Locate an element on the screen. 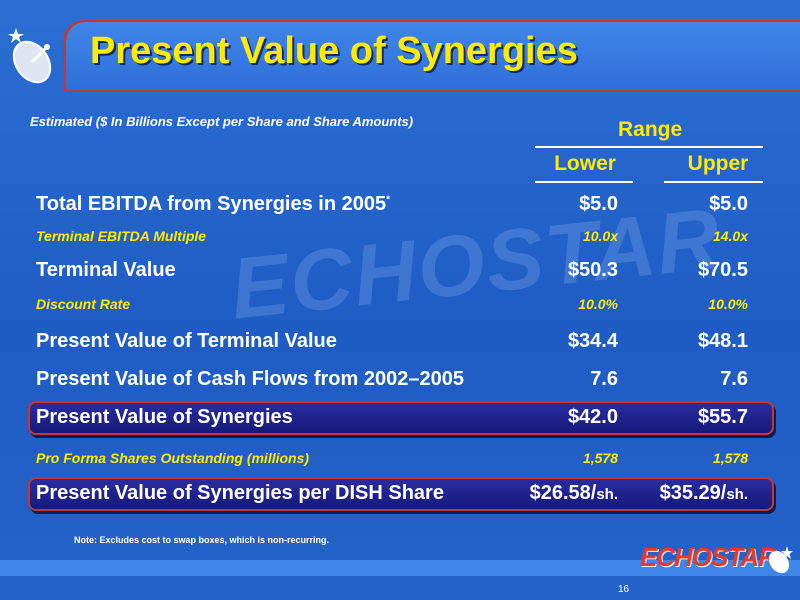 This screenshot has width=800, height=600. range-underline is located at coordinates (649, 147).